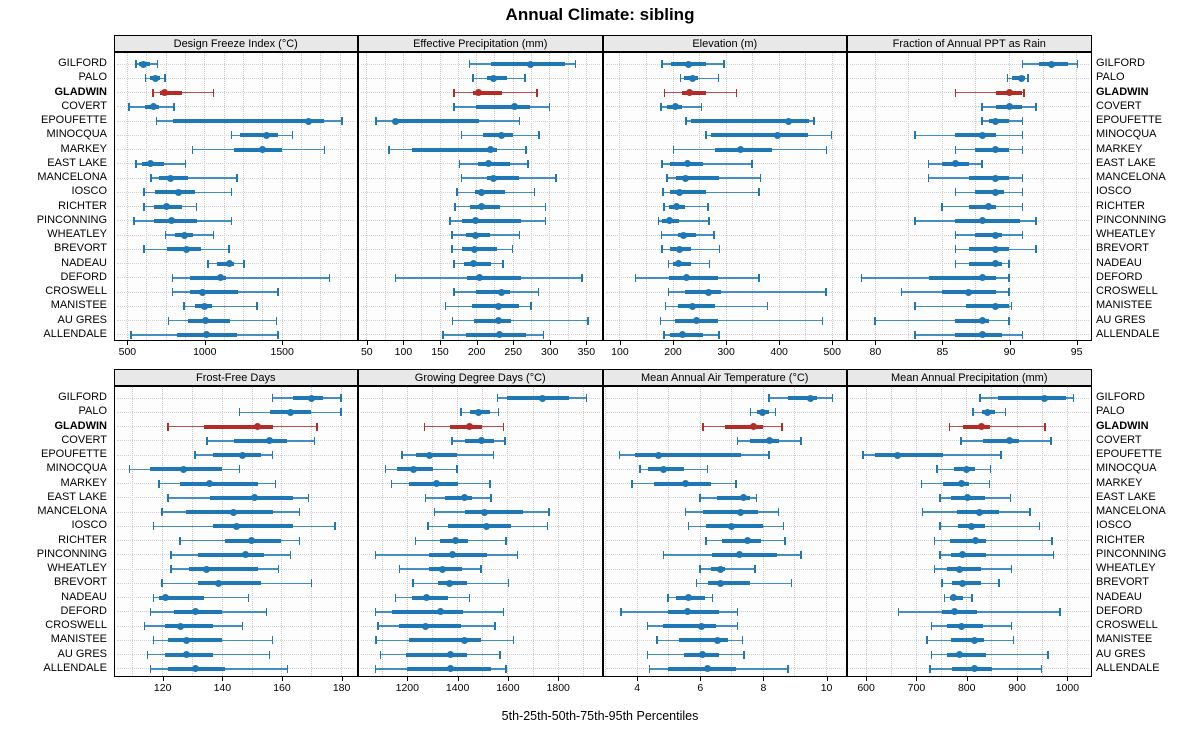 The image size is (1200, 750). Describe the element at coordinates (916, 688) in the screenshot. I see `x-axis-tick-label: 700` at that location.